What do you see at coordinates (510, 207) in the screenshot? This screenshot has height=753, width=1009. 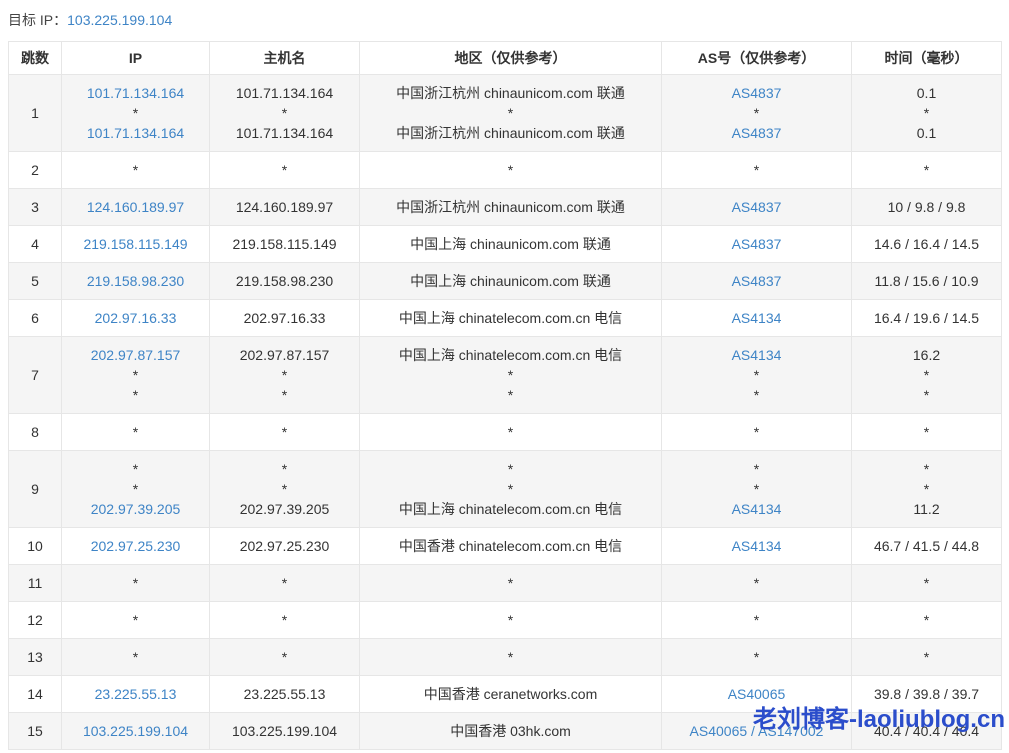 I see `region-cell: 中国浙江杭州 chinaunicom.com 联通` at bounding box center [510, 207].